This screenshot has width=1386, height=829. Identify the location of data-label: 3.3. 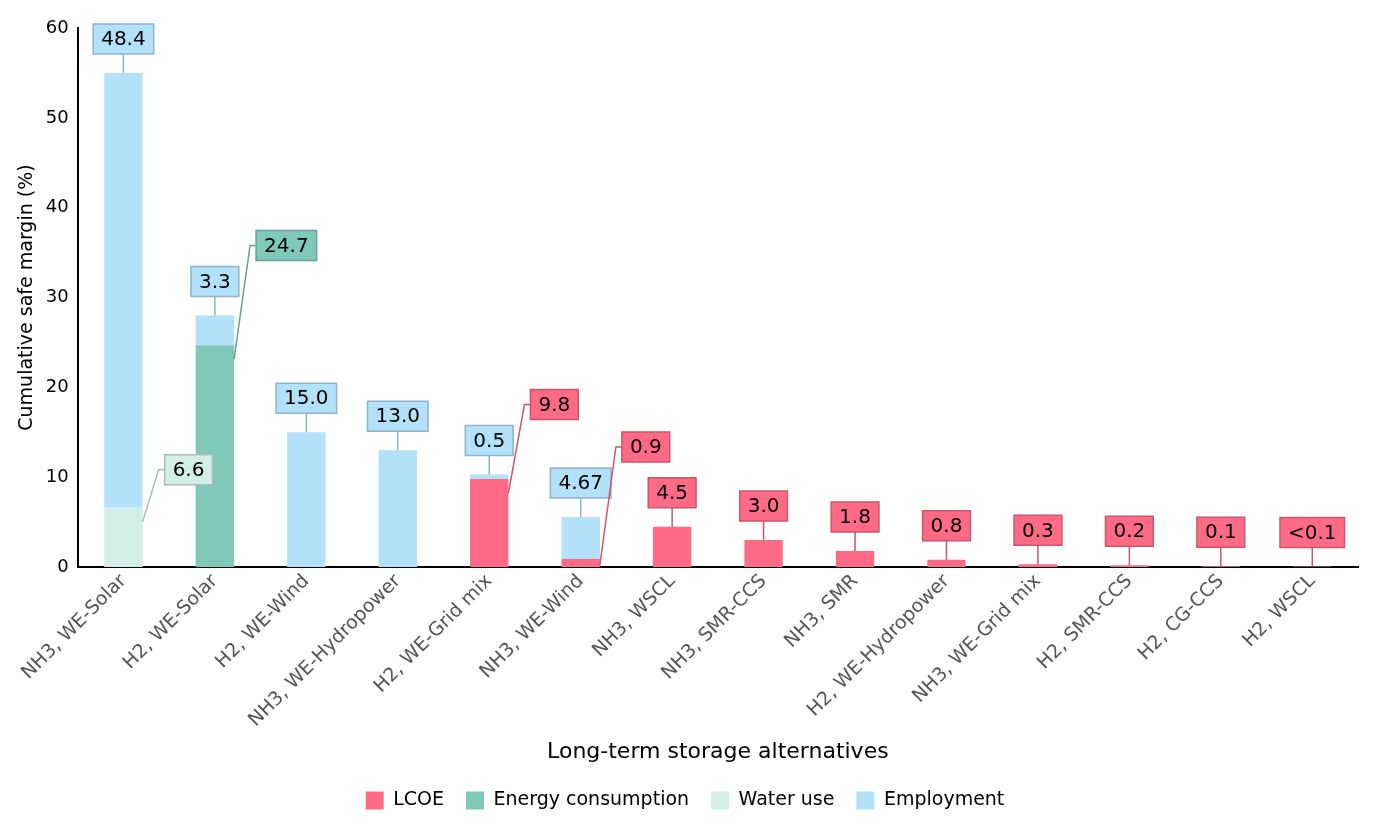
(214, 280).